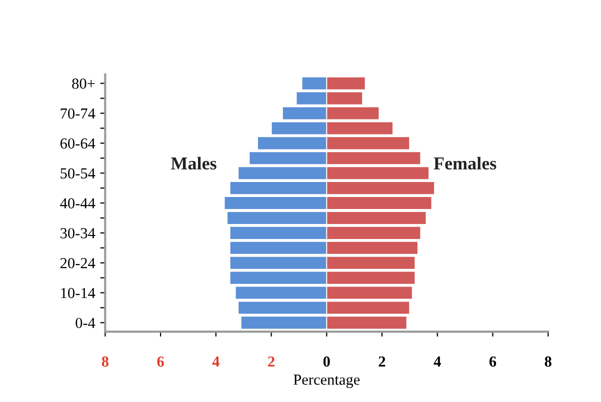 The image size is (601, 402). What do you see at coordinates (78, 173) in the screenshot?
I see `y-tick-label: 50-54` at bounding box center [78, 173].